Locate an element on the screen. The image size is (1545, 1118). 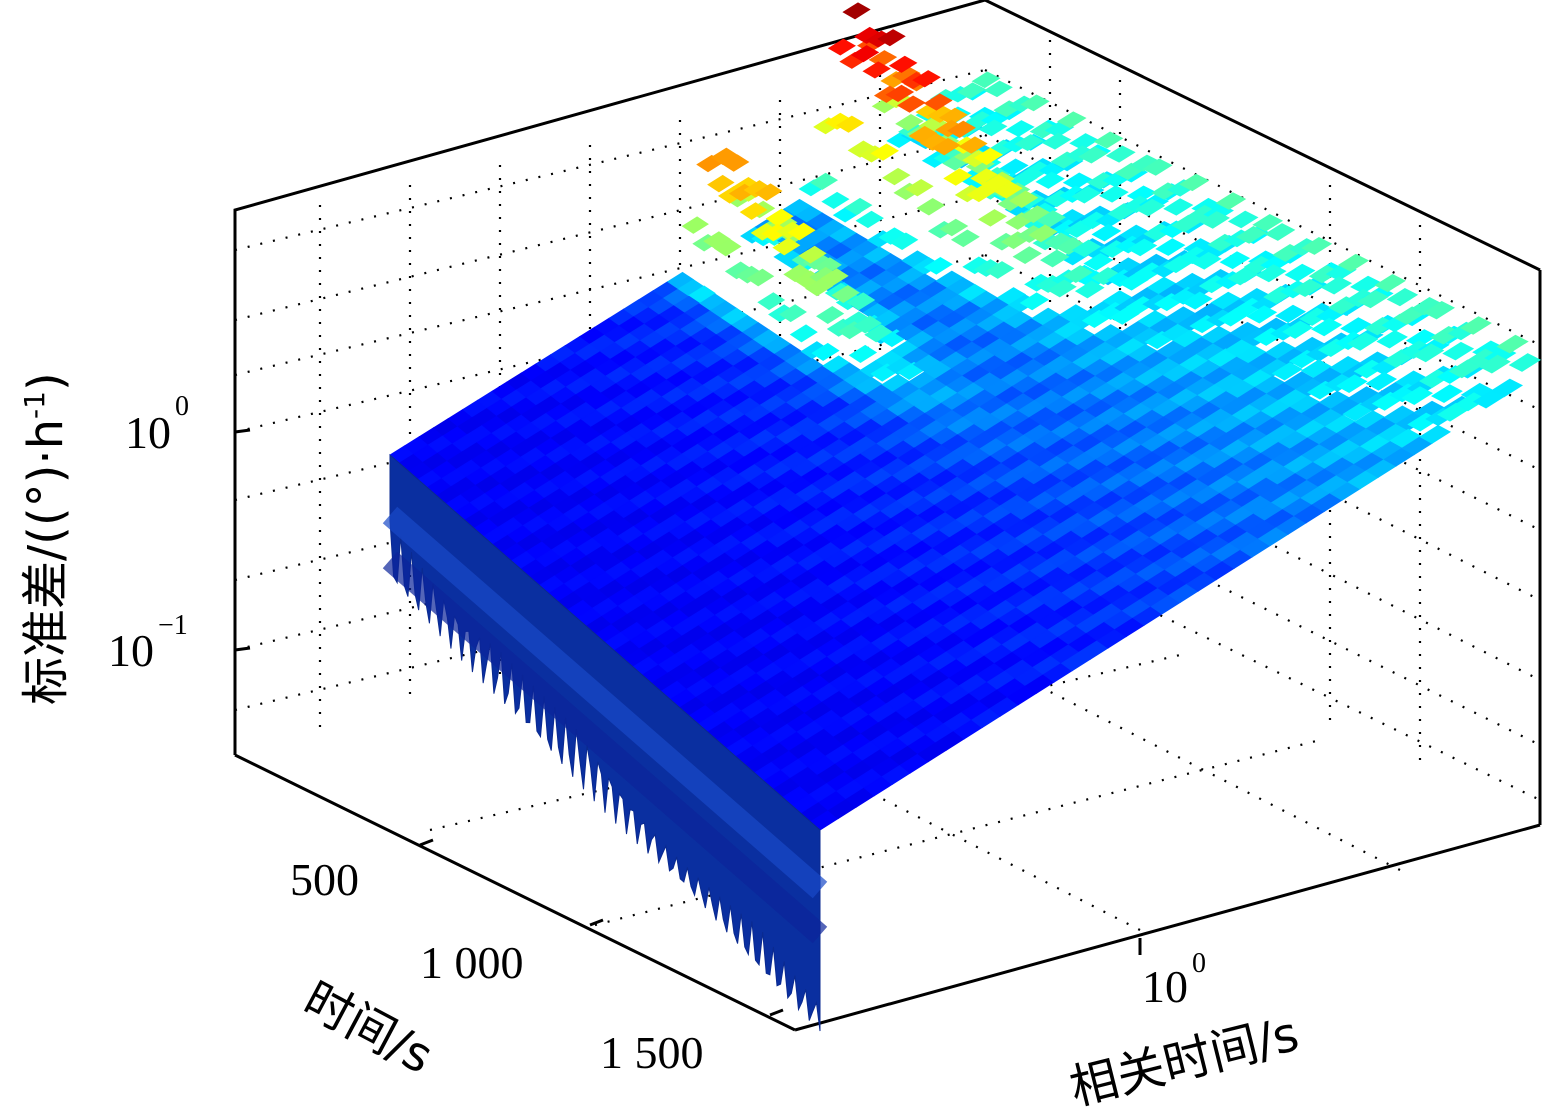
x-tick-labels: 500 1 000 1 500 is located at coordinates (497, 966).